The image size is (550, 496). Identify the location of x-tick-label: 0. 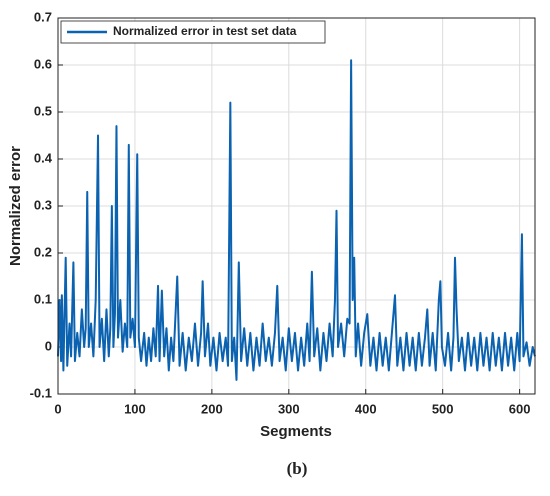
(57, 408).